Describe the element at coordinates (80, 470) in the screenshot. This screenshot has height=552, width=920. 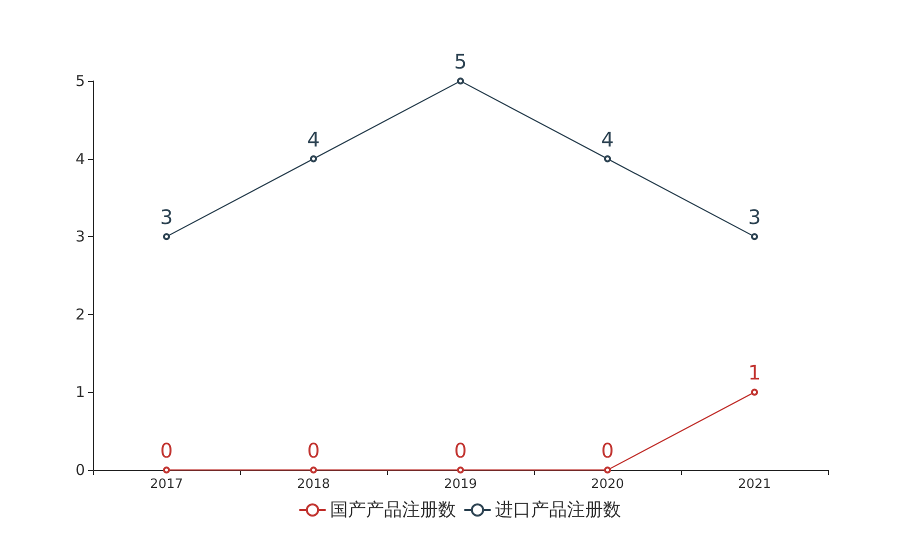
I see `y-tick-label: 0` at that location.